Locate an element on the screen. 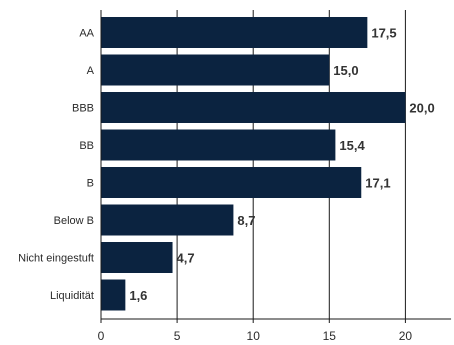 This screenshot has height=345, width=454. category-label: BB is located at coordinates (86, 146).